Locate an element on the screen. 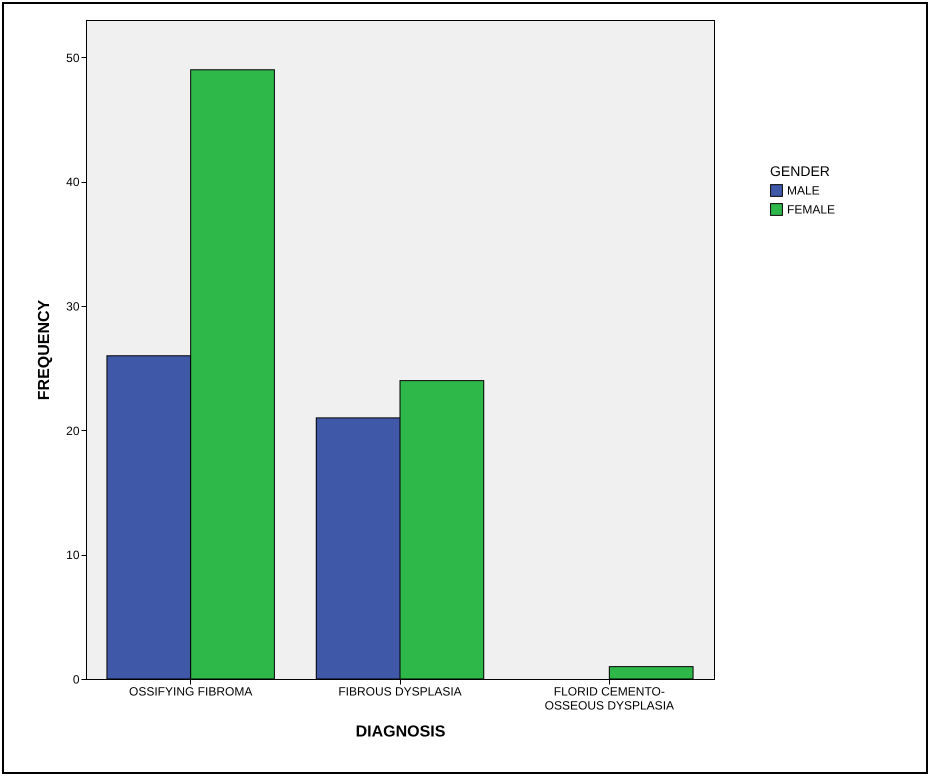  y-tick-label: 0 is located at coordinates (76, 679).